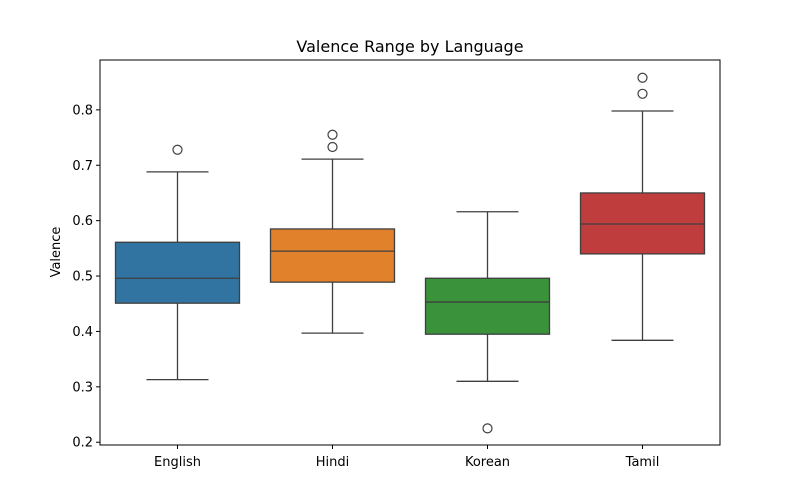  Describe the element at coordinates (82, 332) in the screenshot. I see `y-tick-label: 0.4` at that location.